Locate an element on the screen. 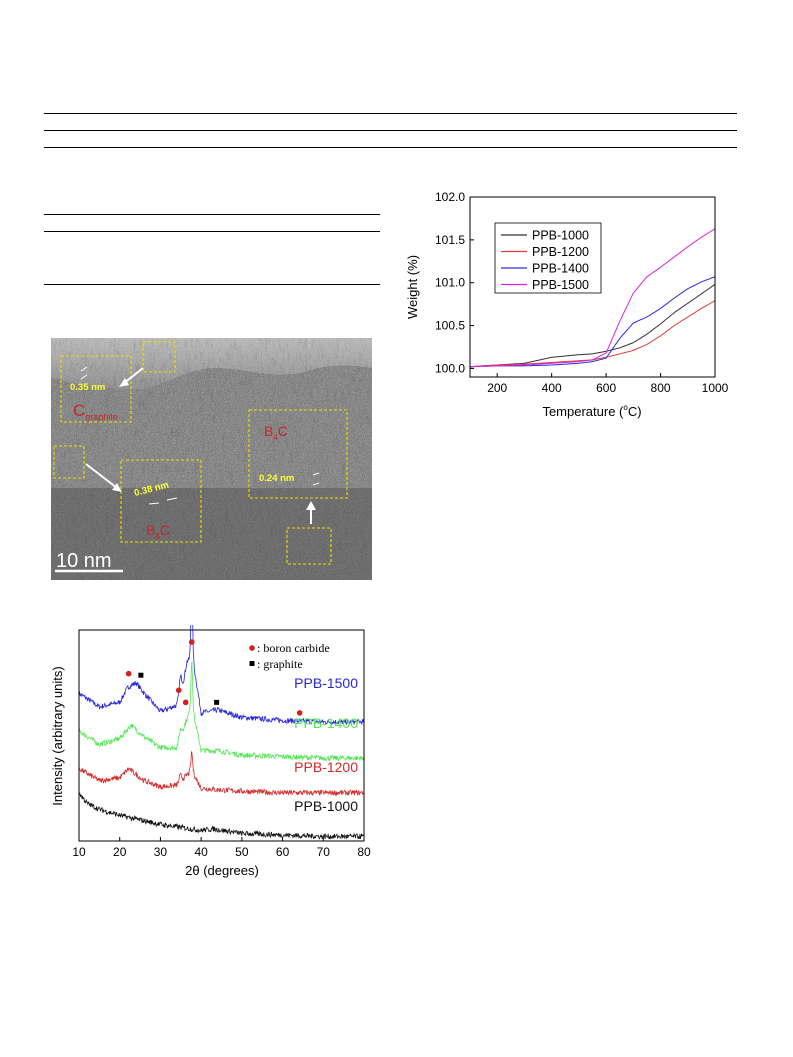 The width and height of the screenshot is (793, 1057). tga-legend-label: PPB-1400 is located at coordinates (560, 269).